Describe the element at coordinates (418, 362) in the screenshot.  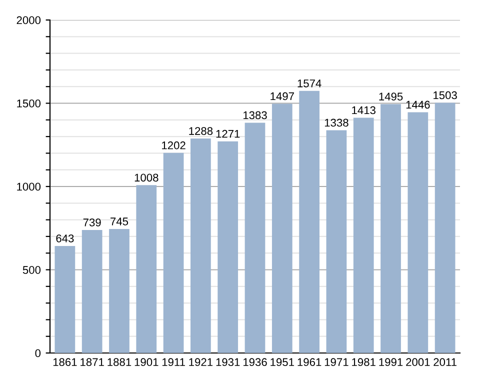
I see `x-tick-label: 2001` at that location.